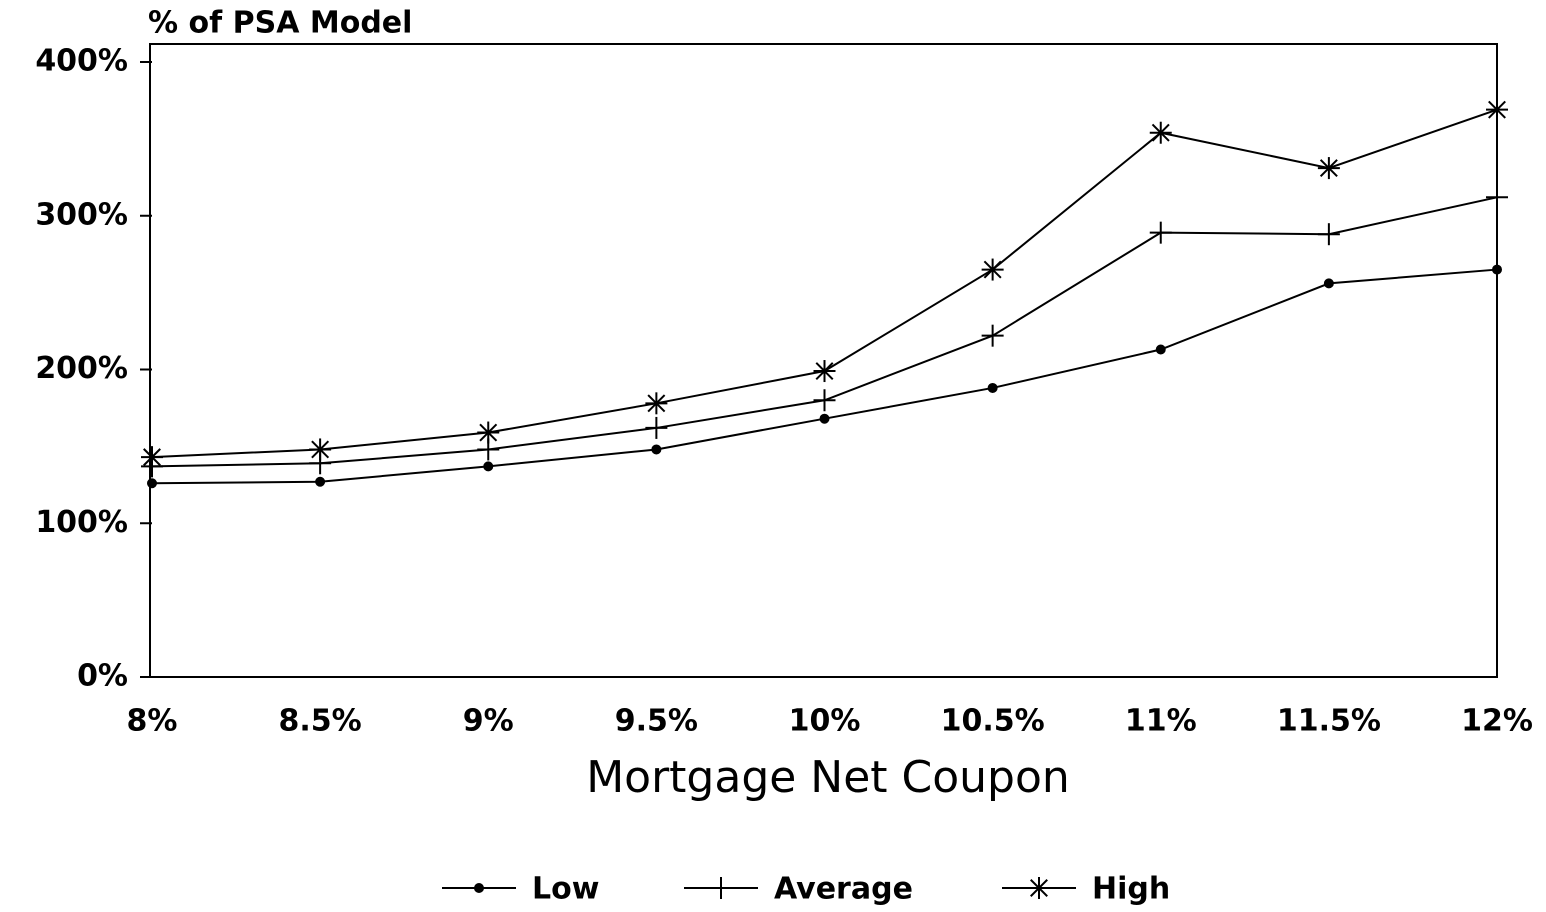 This screenshot has width=1546, height=912. What do you see at coordinates (993, 721) in the screenshot?
I see `x-tick-label: 10.5%` at bounding box center [993, 721].